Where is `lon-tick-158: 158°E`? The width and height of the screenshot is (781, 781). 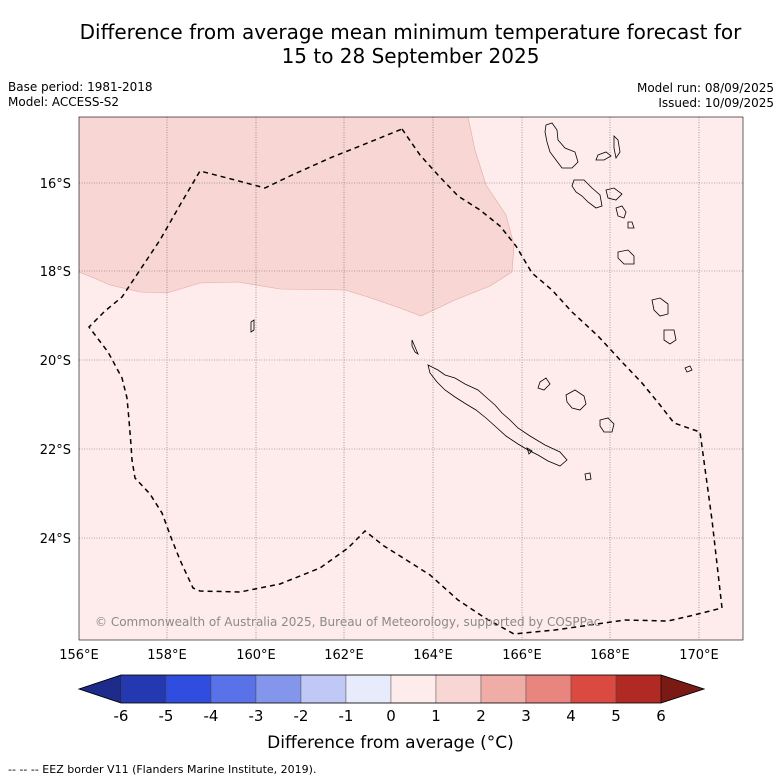 lon-tick-158: 158°E is located at coordinates (167, 655).